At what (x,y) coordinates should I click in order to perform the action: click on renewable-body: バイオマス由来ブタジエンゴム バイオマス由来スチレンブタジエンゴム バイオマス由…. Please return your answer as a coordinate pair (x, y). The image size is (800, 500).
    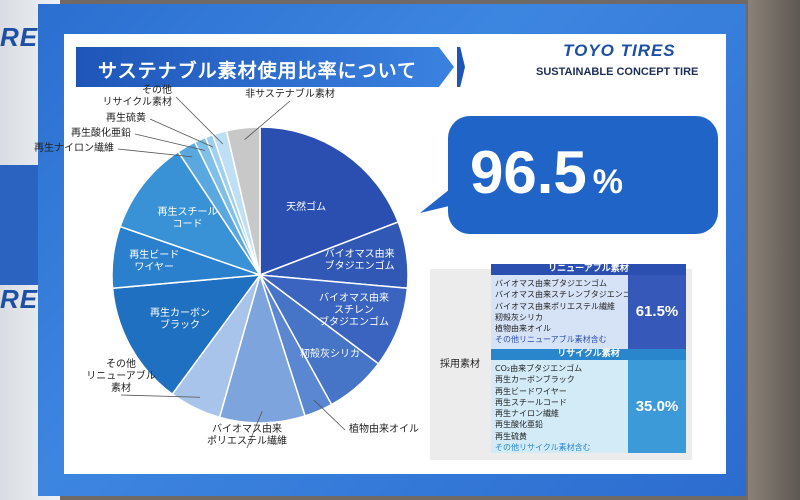
    Looking at the image, I should click on (588, 312).